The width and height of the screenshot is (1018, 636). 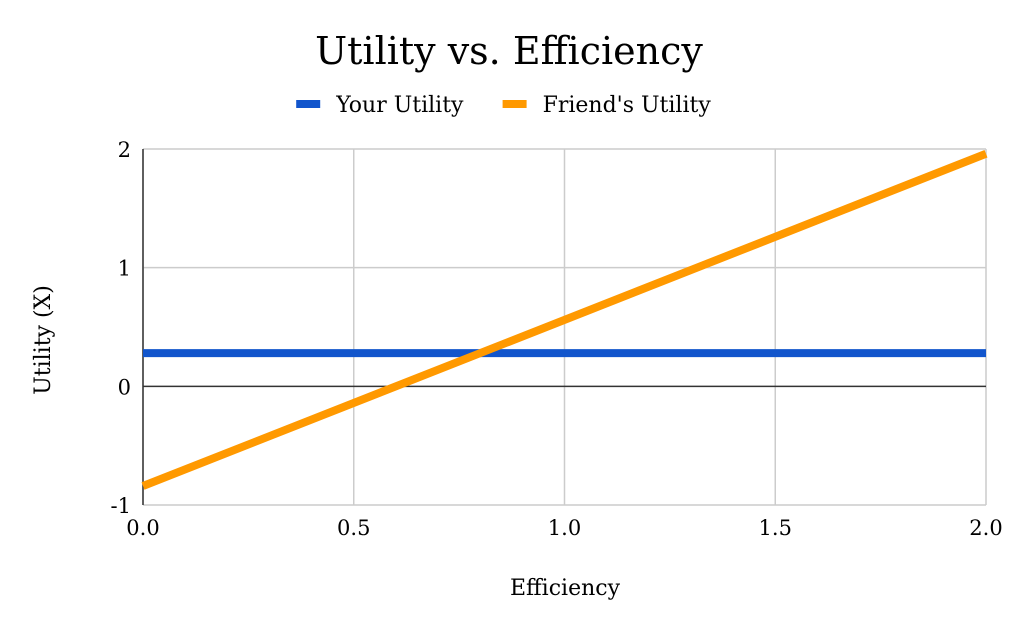 I want to click on y-tick-label: 0, so click(x=124, y=387).